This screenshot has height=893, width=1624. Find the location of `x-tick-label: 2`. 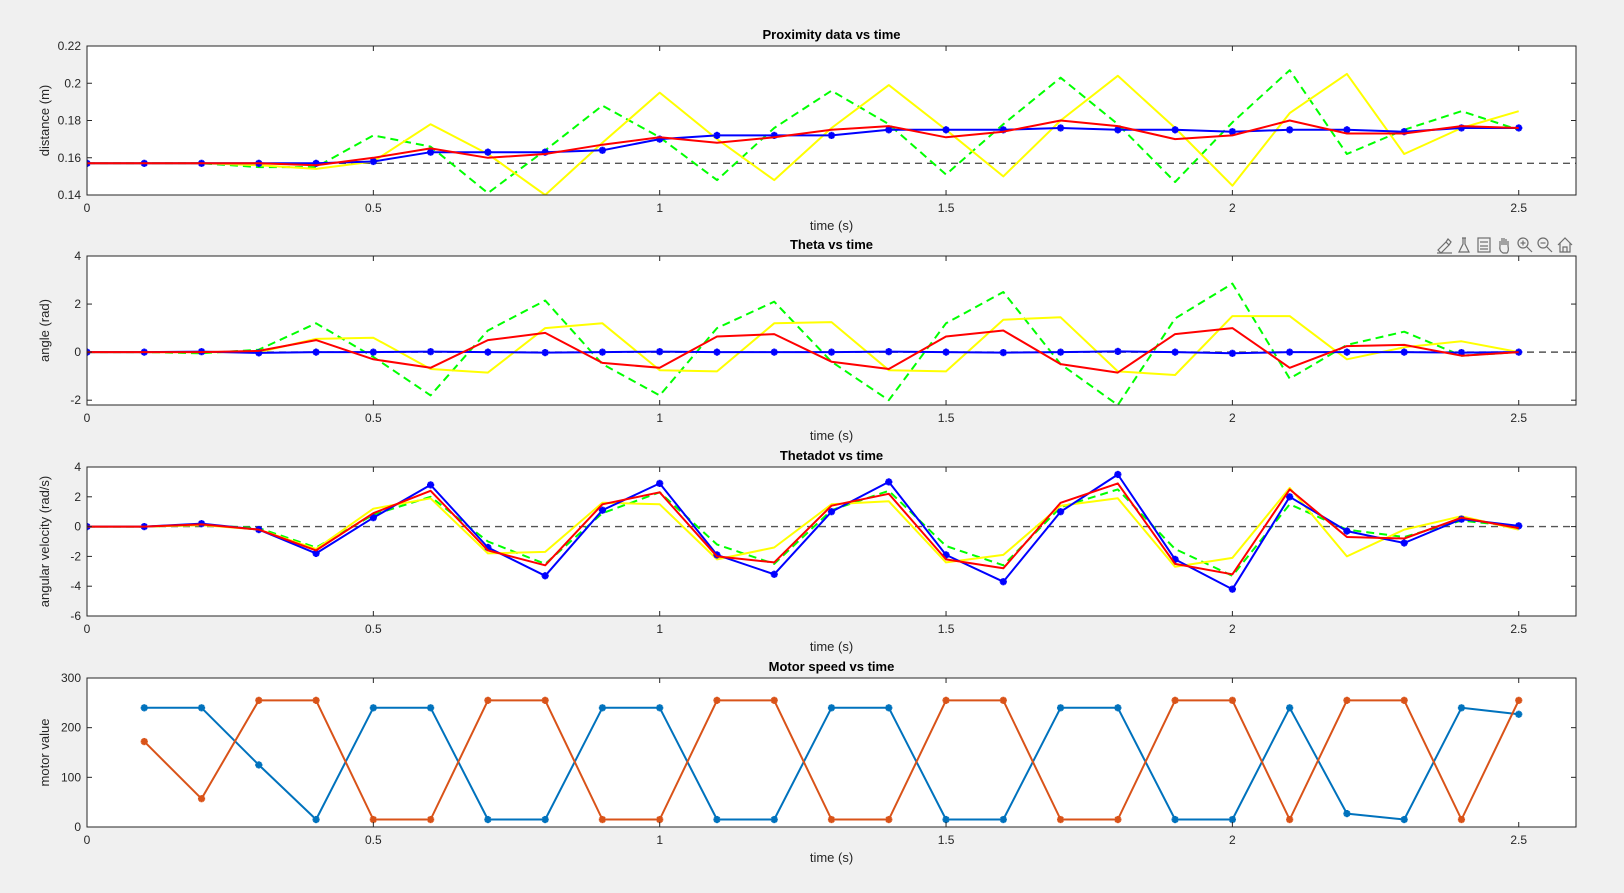

x-tick-label: 2 is located at coordinates (1232, 840).